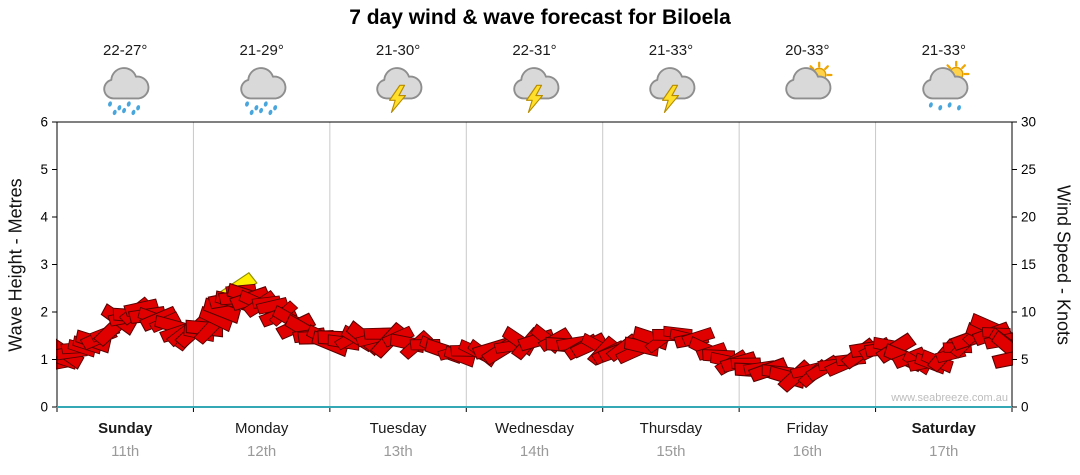 Image resolution: width=1080 pixels, height=475 pixels. What do you see at coordinates (262, 451) in the screenshot?
I see `day-date-label: 12th` at bounding box center [262, 451].